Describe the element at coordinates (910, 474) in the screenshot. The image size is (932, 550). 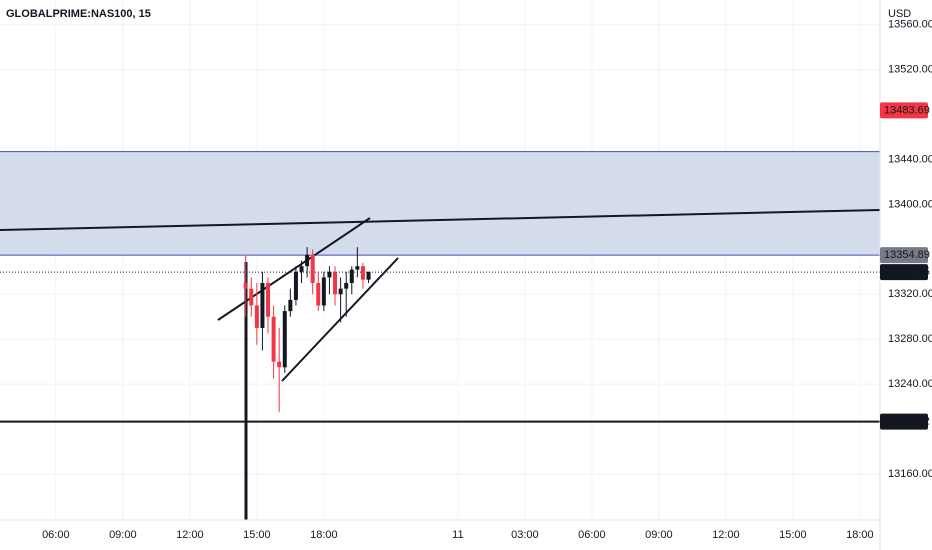
I see `y-tick-label: 13160.00` at that location.